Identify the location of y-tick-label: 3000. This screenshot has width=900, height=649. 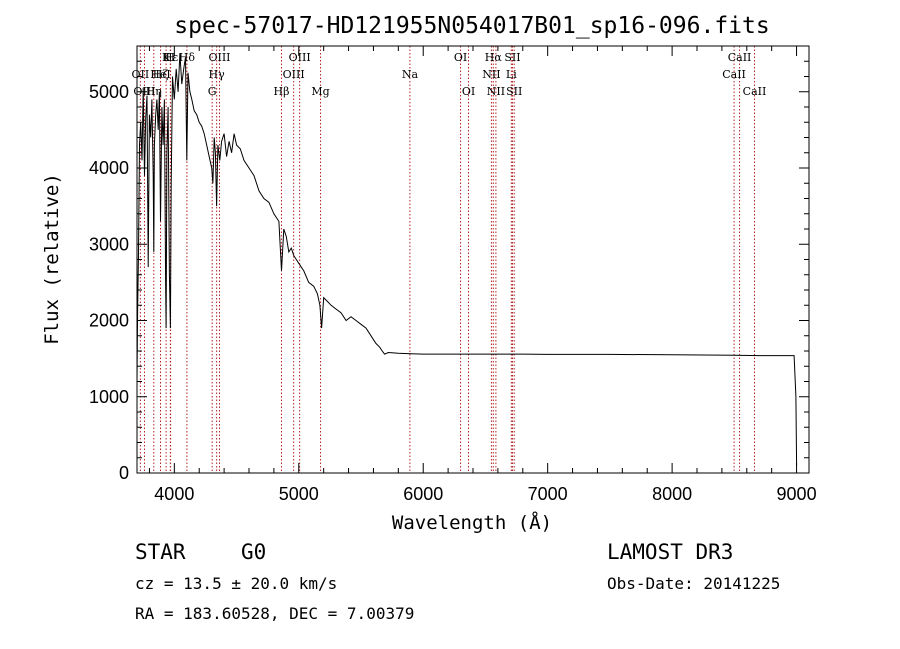
(109, 244).